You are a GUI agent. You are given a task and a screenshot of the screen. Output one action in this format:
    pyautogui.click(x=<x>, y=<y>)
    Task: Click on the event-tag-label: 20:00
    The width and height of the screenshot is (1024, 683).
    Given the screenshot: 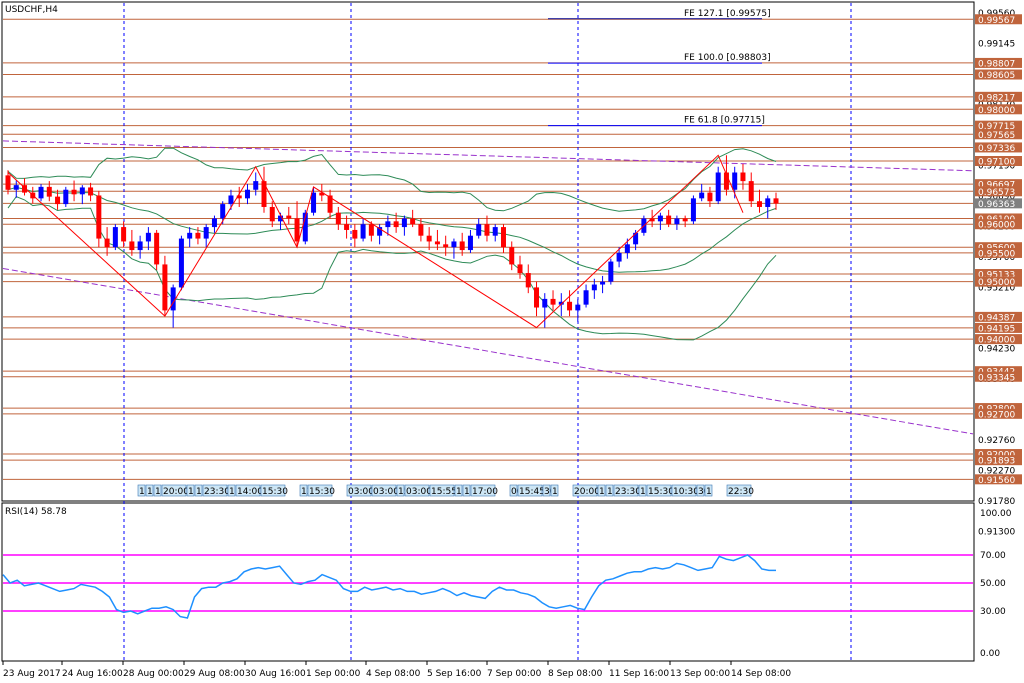 What is the action you would take?
    pyautogui.click(x=587, y=492)
    